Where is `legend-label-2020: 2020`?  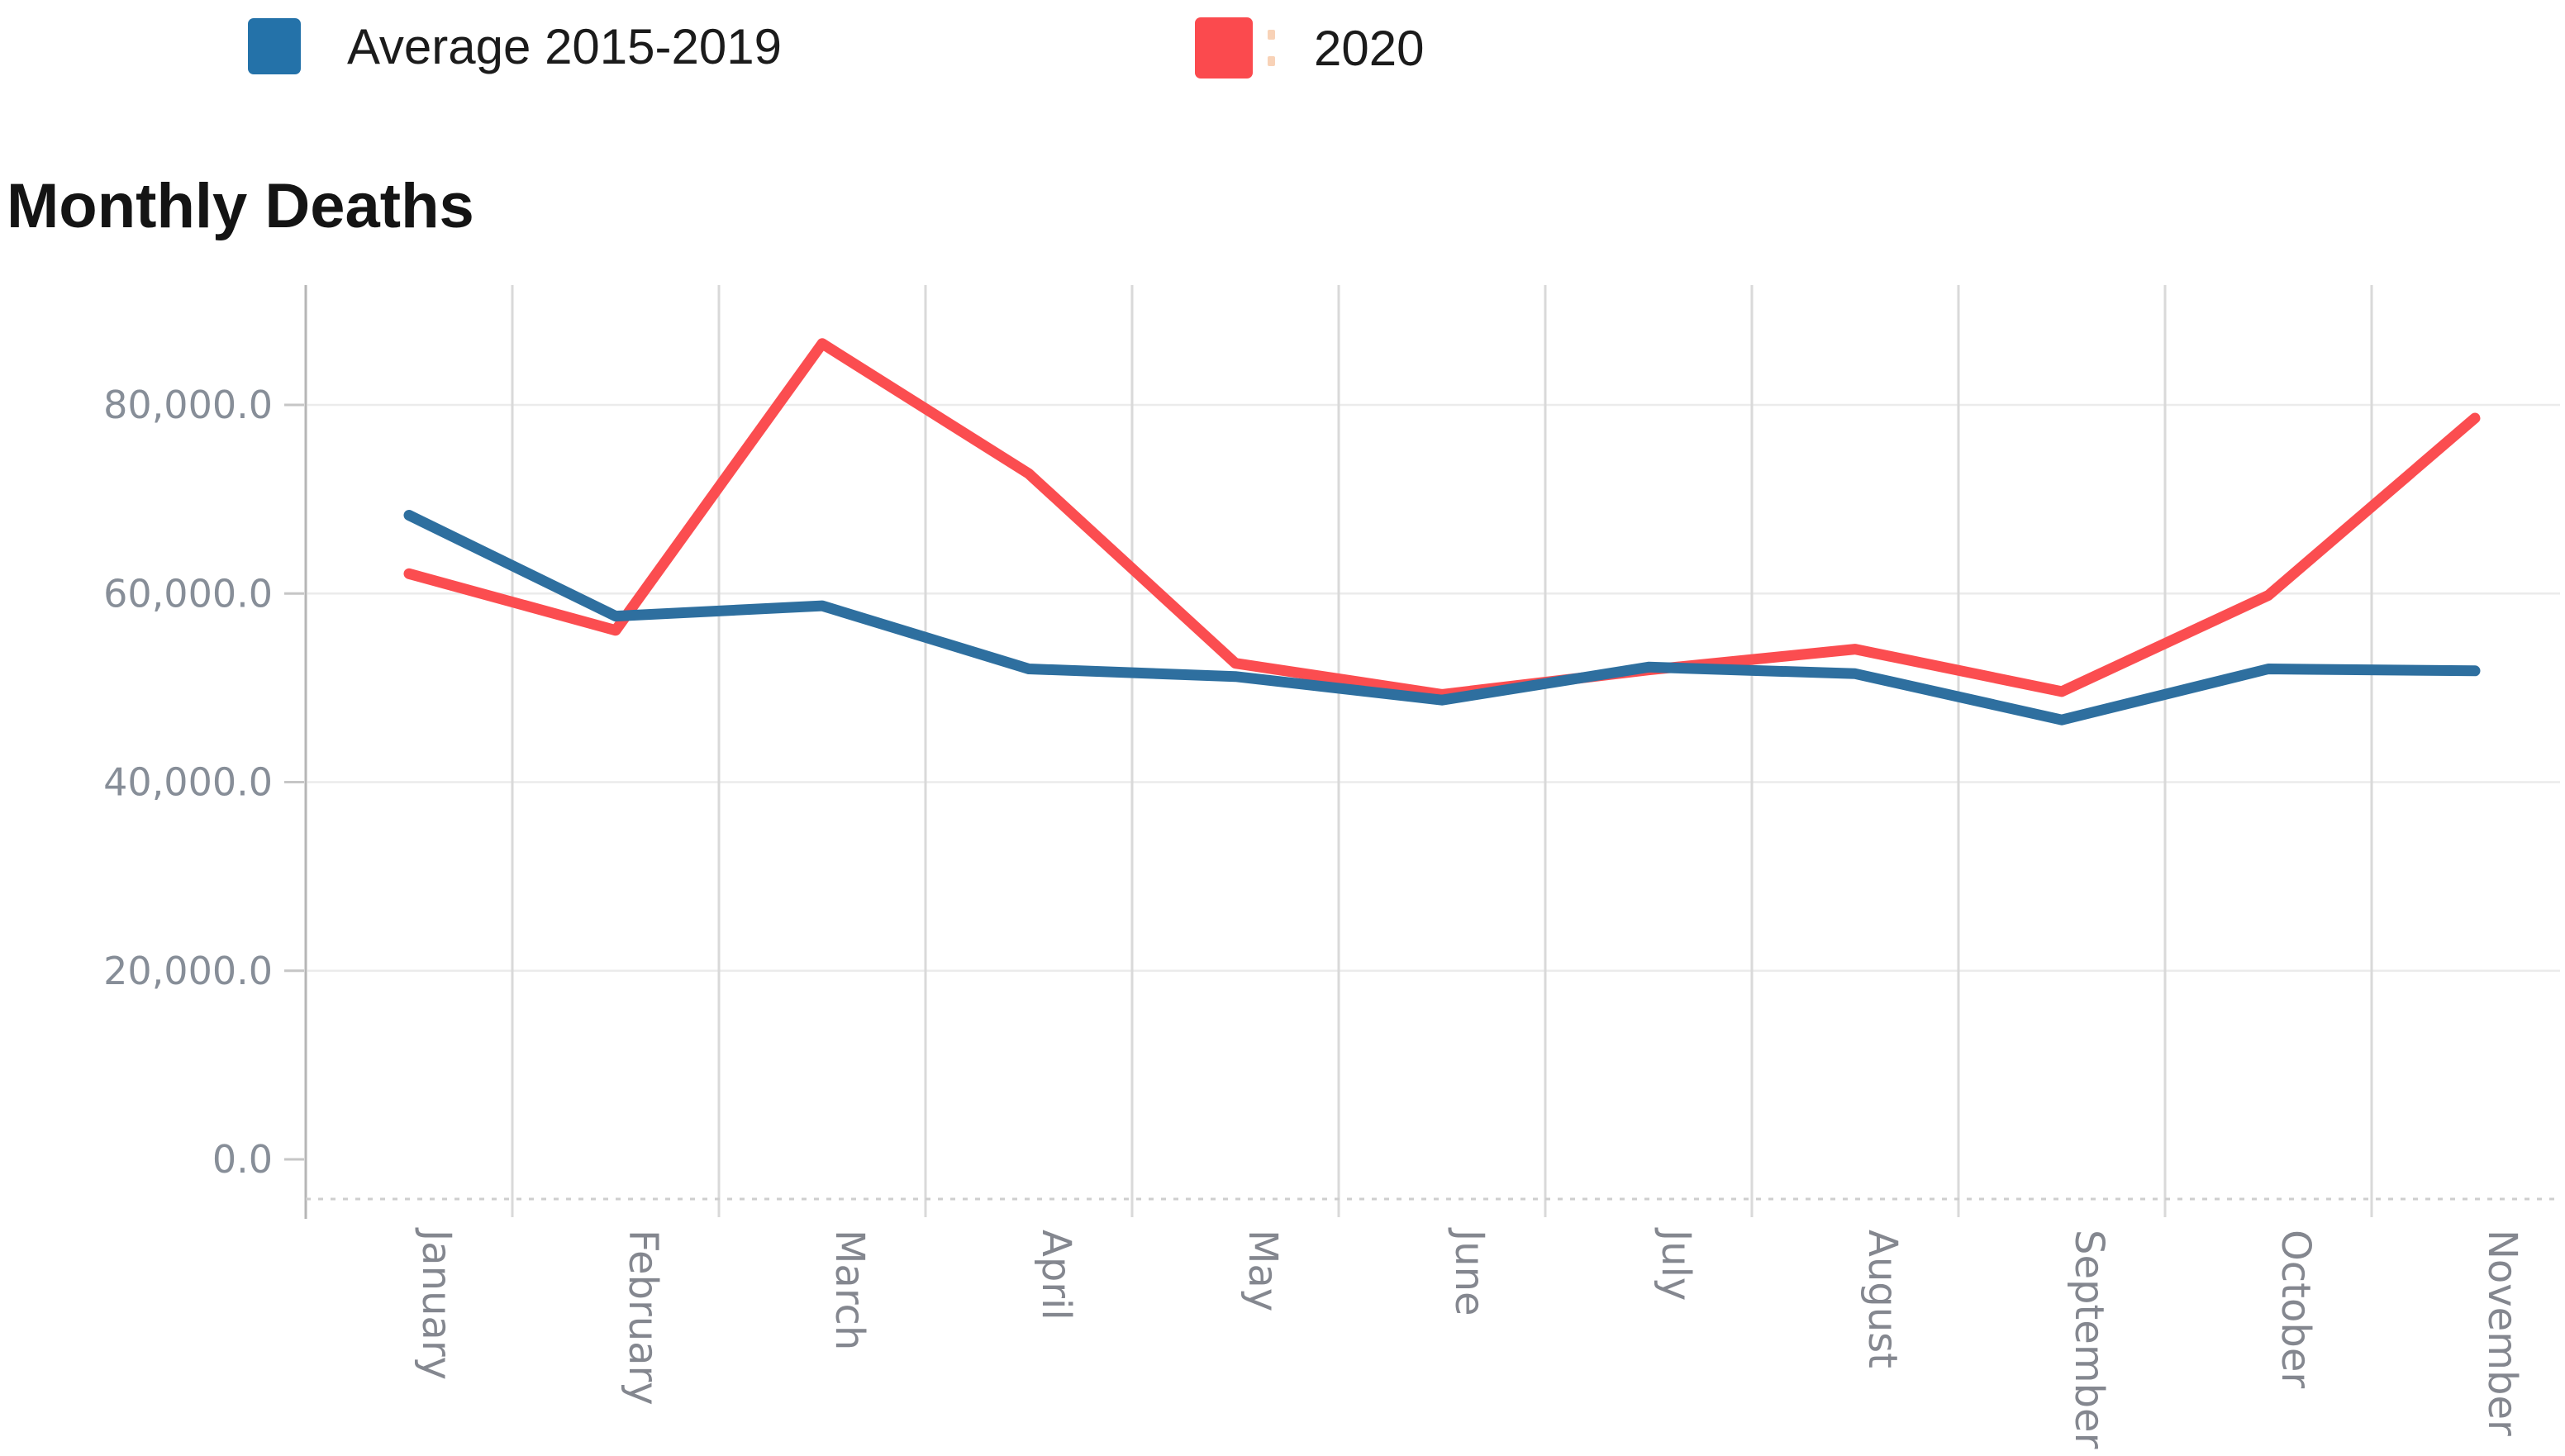
legend-label-2020: 2020 is located at coordinates (1369, 48).